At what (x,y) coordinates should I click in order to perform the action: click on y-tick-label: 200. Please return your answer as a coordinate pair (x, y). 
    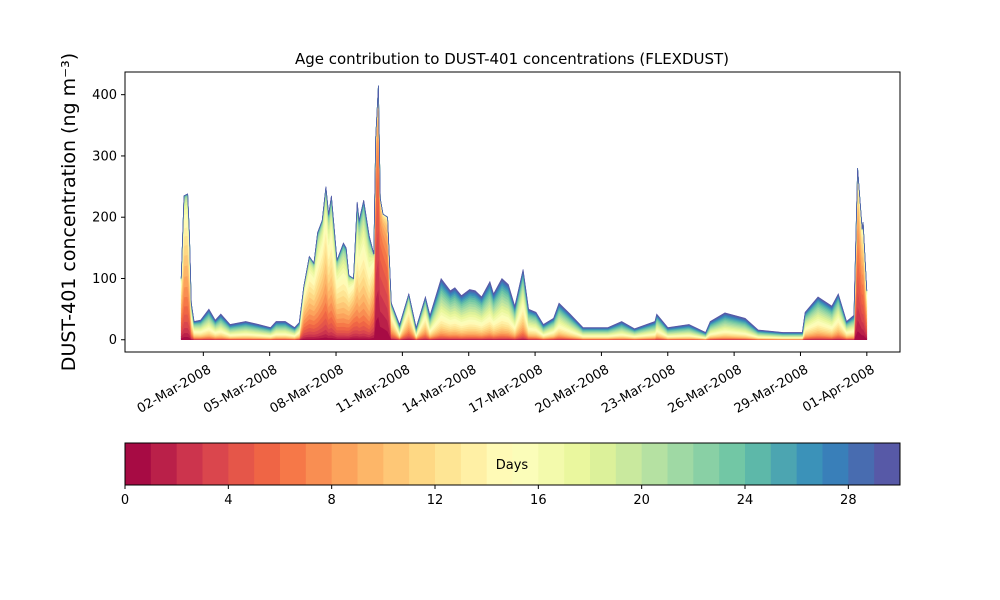
    Looking at the image, I should click on (104, 218).